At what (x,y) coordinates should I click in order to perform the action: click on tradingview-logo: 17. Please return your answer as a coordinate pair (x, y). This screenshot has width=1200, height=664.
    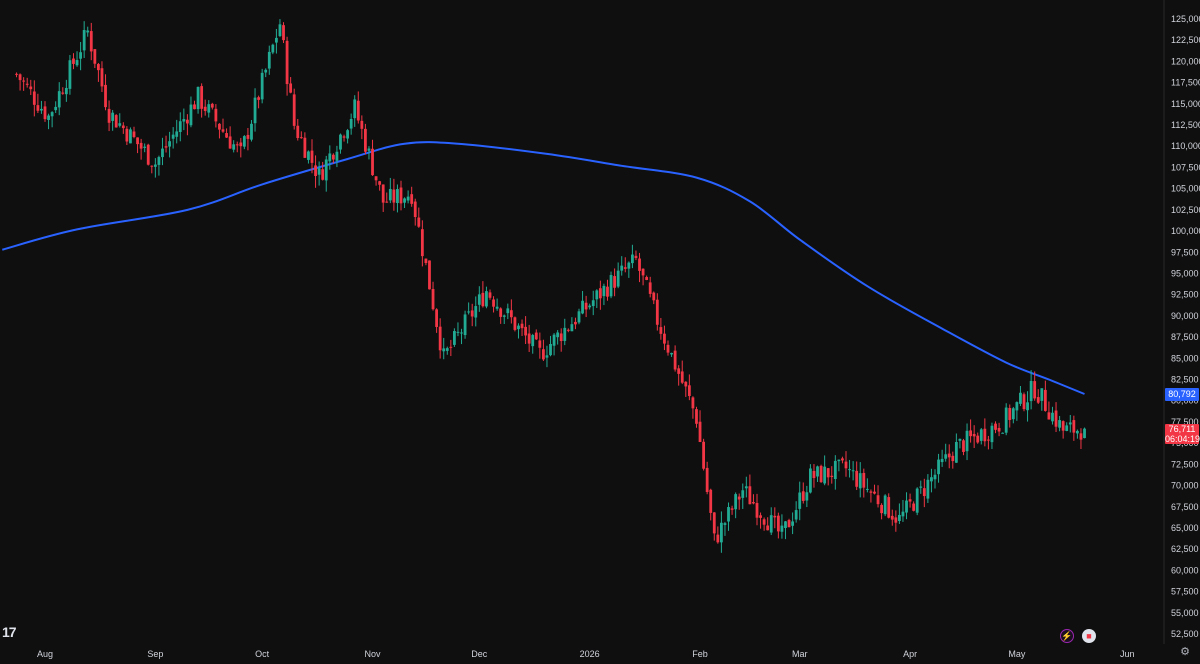
    Looking at the image, I should click on (9, 632).